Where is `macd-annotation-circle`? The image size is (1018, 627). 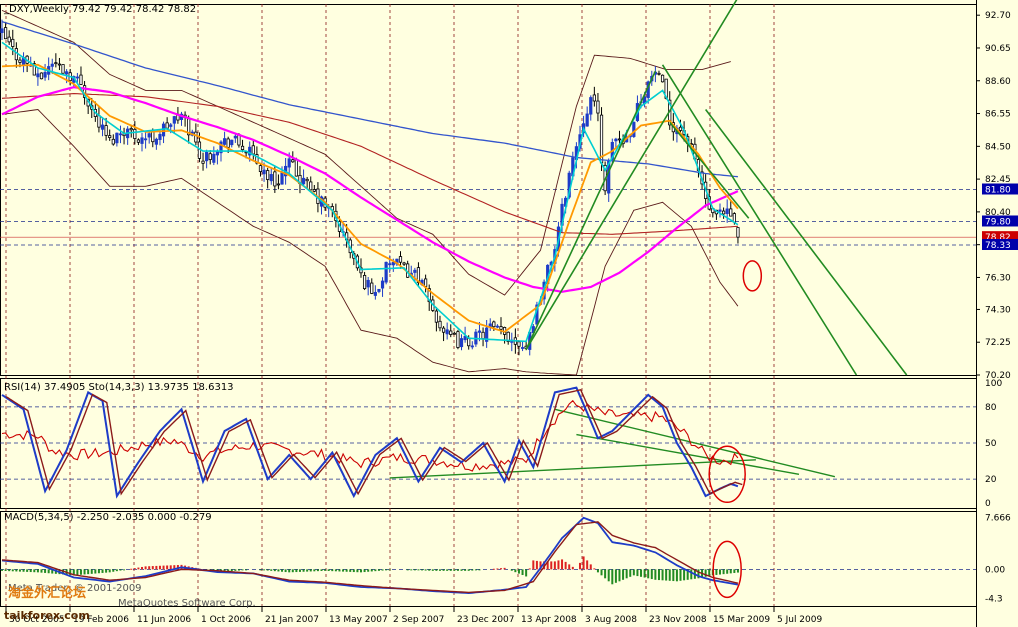 macd-annotation-circle is located at coordinates (727, 569).